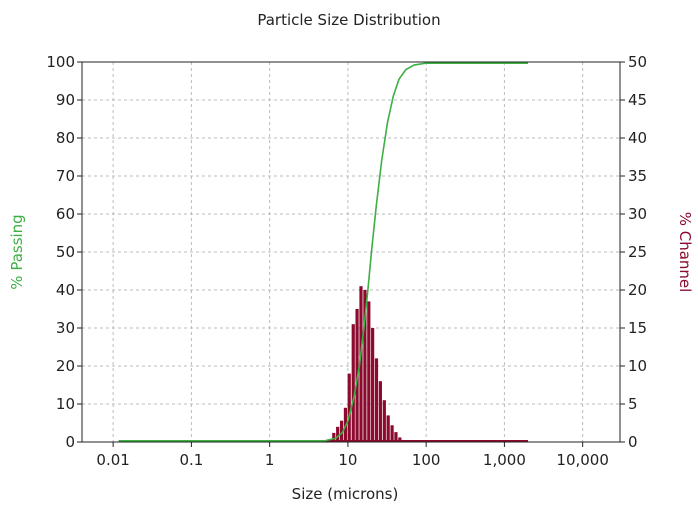  Describe the element at coordinates (347, 460) in the screenshot. I see `x-tick-label: 10` at that location.